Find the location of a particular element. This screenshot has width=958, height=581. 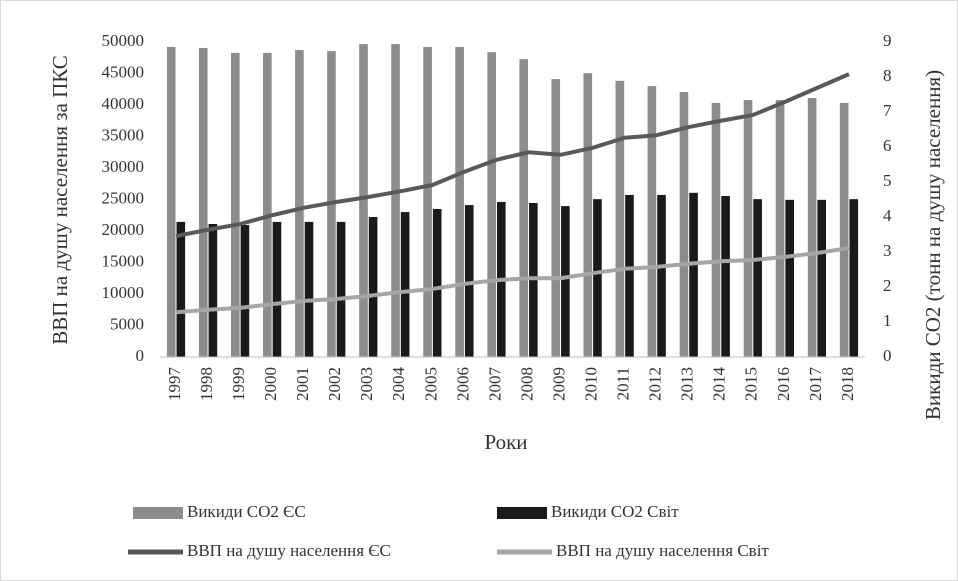

y2-axis-title: Викиди СО2 (тонн на душу населення) is located at coordinates (933, 245).